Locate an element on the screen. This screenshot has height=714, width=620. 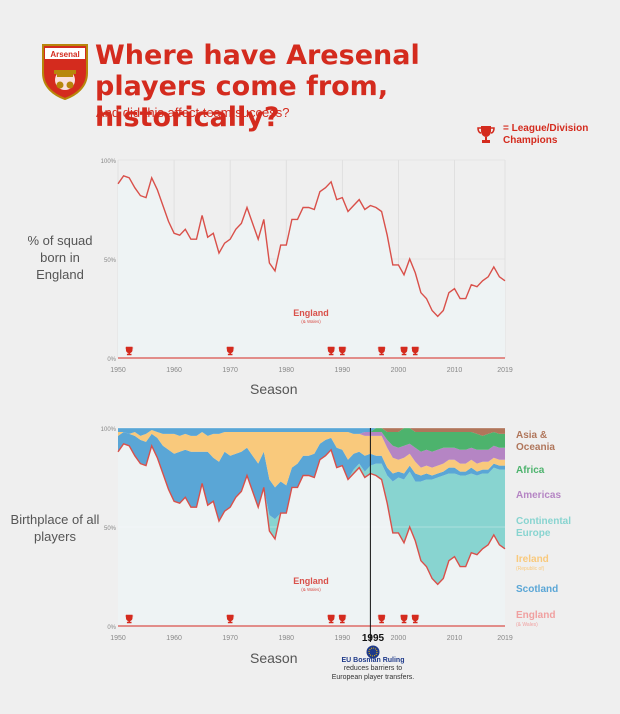
chart1-x-tick-label: 1960 is located at coordinates (174, 370).